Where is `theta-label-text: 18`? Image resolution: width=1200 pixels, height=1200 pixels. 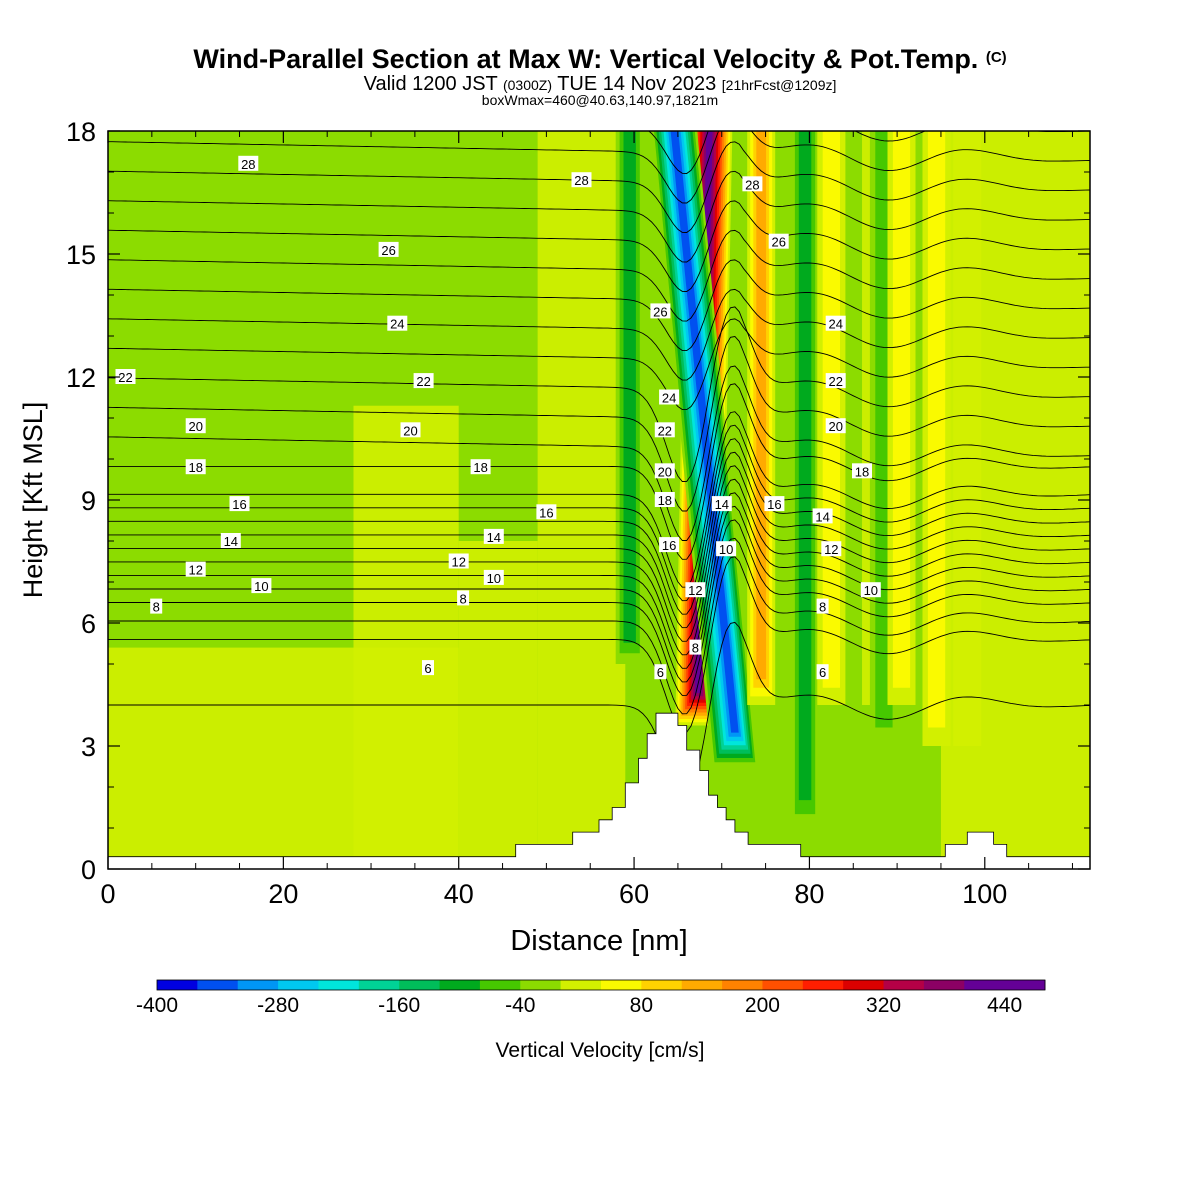 theta-label-text: 18 is located at coordinates (195, 467).